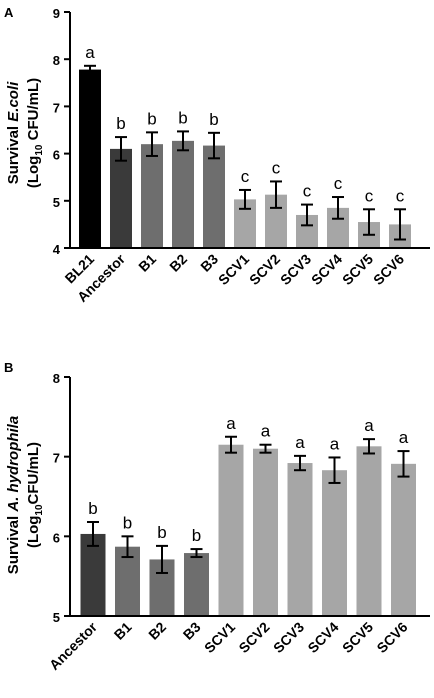 This screenshot has height=698, width=434. What do you see at coordinates (157, 631) in the screenshot?
I see `panel-b-category-label: B2` at bounding box center [157, 631].